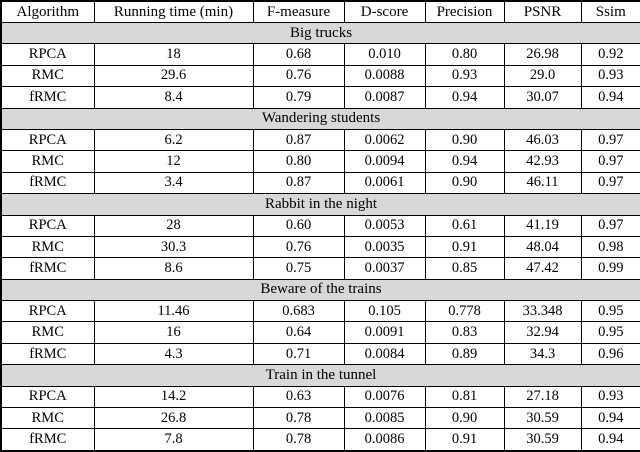 The height and width of the screenshot is (452, 640). I want to click on value-cell: 27.18, so click(542, 397).